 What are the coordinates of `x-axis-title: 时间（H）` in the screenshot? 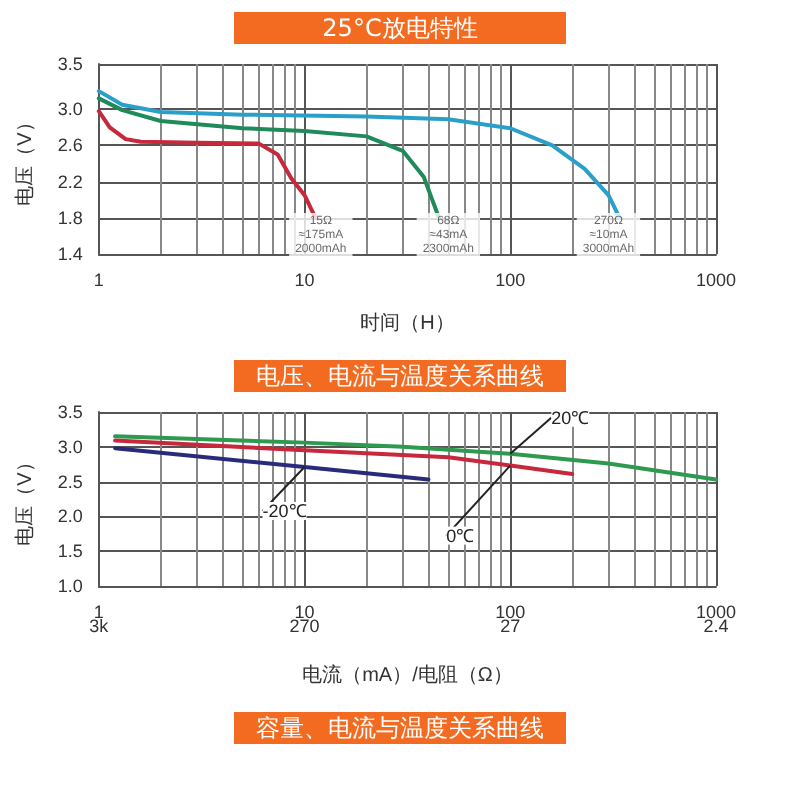 It's located at (407, 323).